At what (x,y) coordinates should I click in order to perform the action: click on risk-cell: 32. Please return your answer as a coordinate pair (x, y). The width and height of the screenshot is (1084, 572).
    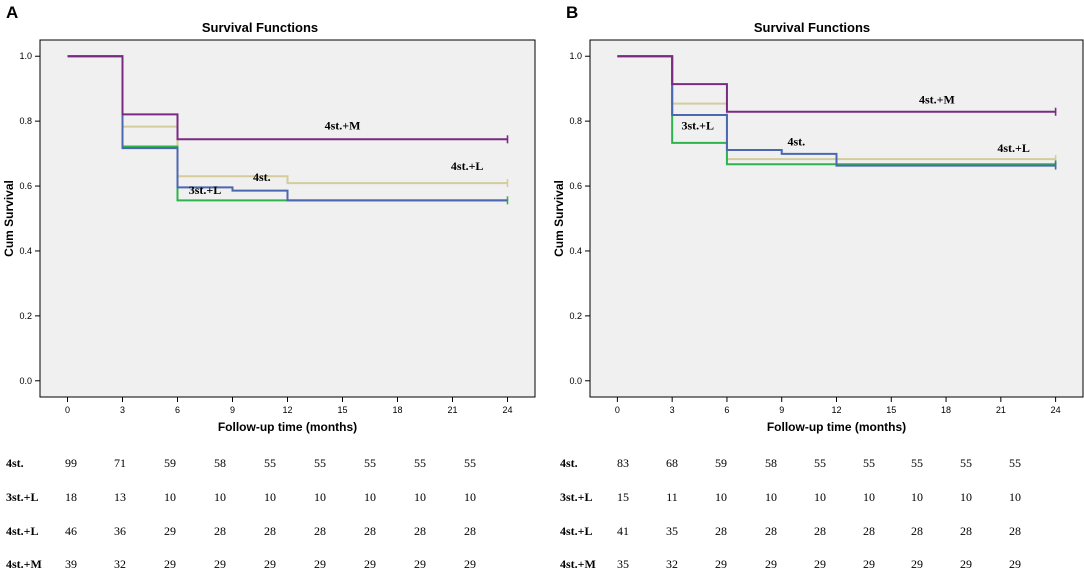
    Looking at the image, I should click on (672, 564).